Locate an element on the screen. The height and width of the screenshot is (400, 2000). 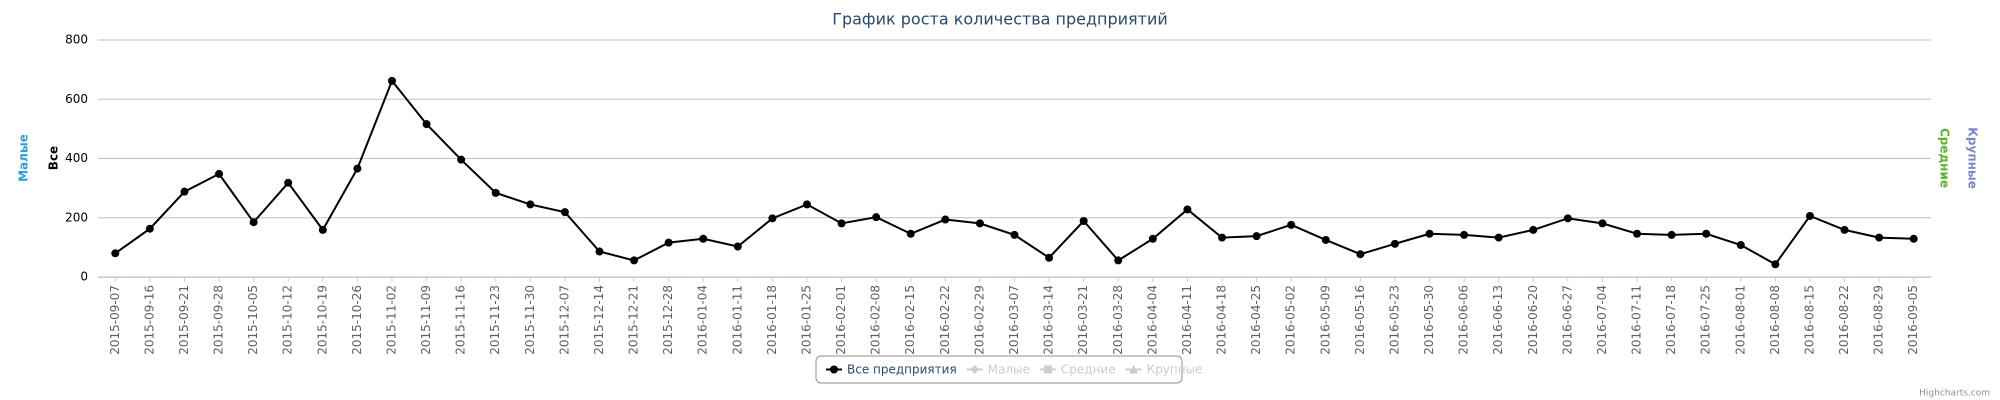
x-tick-label: 2016-04-04 is located at coordinates (1152, 320).